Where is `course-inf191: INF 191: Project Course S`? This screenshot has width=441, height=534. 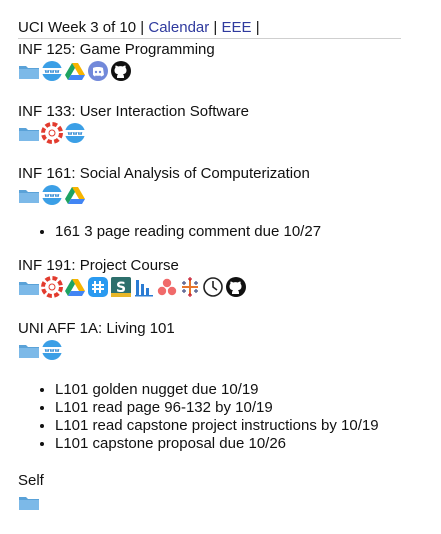 course-inf191: INF 191: Project Course S is located at coordinates (220, 277).